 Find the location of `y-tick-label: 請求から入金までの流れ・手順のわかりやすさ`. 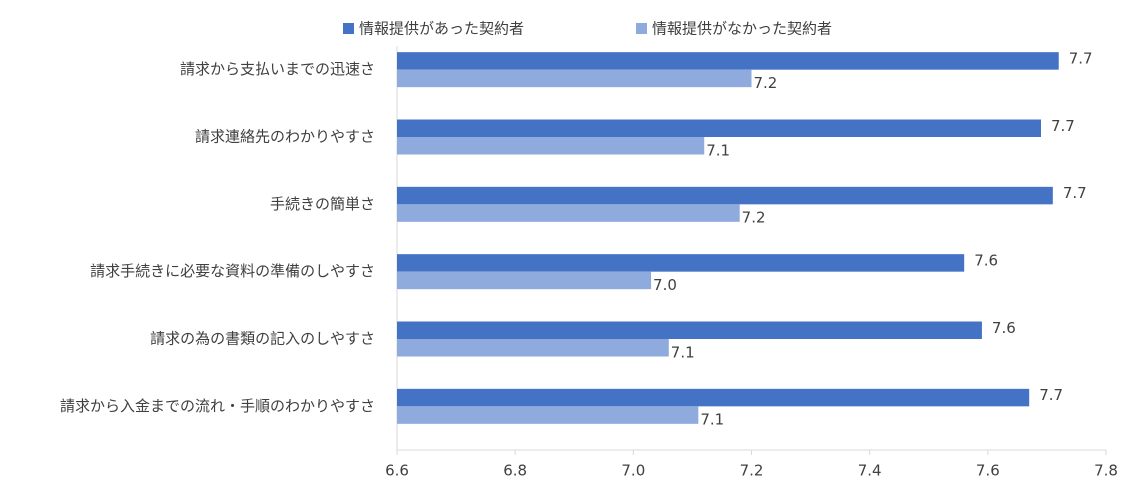

y-tick-label: 請求から入金までの流れ・手順のわかりやすさ is located at coordinates (217, 406).